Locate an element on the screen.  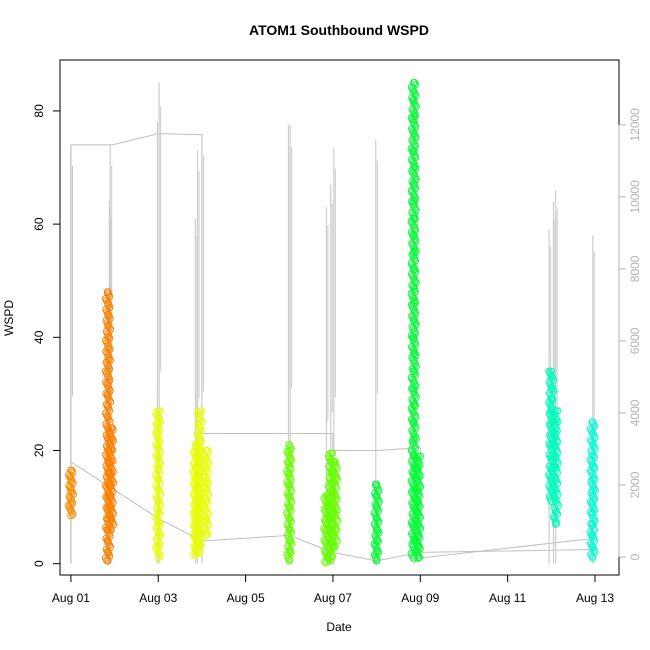
x-axis-title: Date is located at coordinates (339, 627).